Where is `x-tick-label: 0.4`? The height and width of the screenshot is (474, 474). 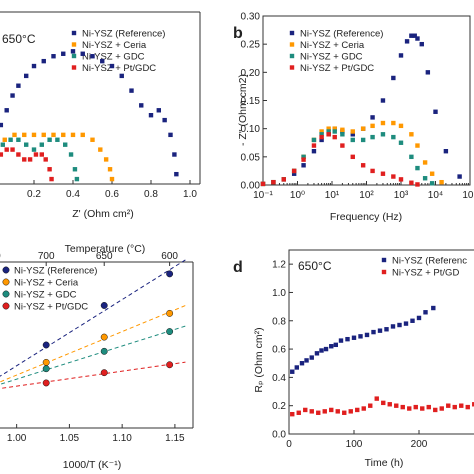
x-tick-label: 0.4 is located at coordinates (73, 194).